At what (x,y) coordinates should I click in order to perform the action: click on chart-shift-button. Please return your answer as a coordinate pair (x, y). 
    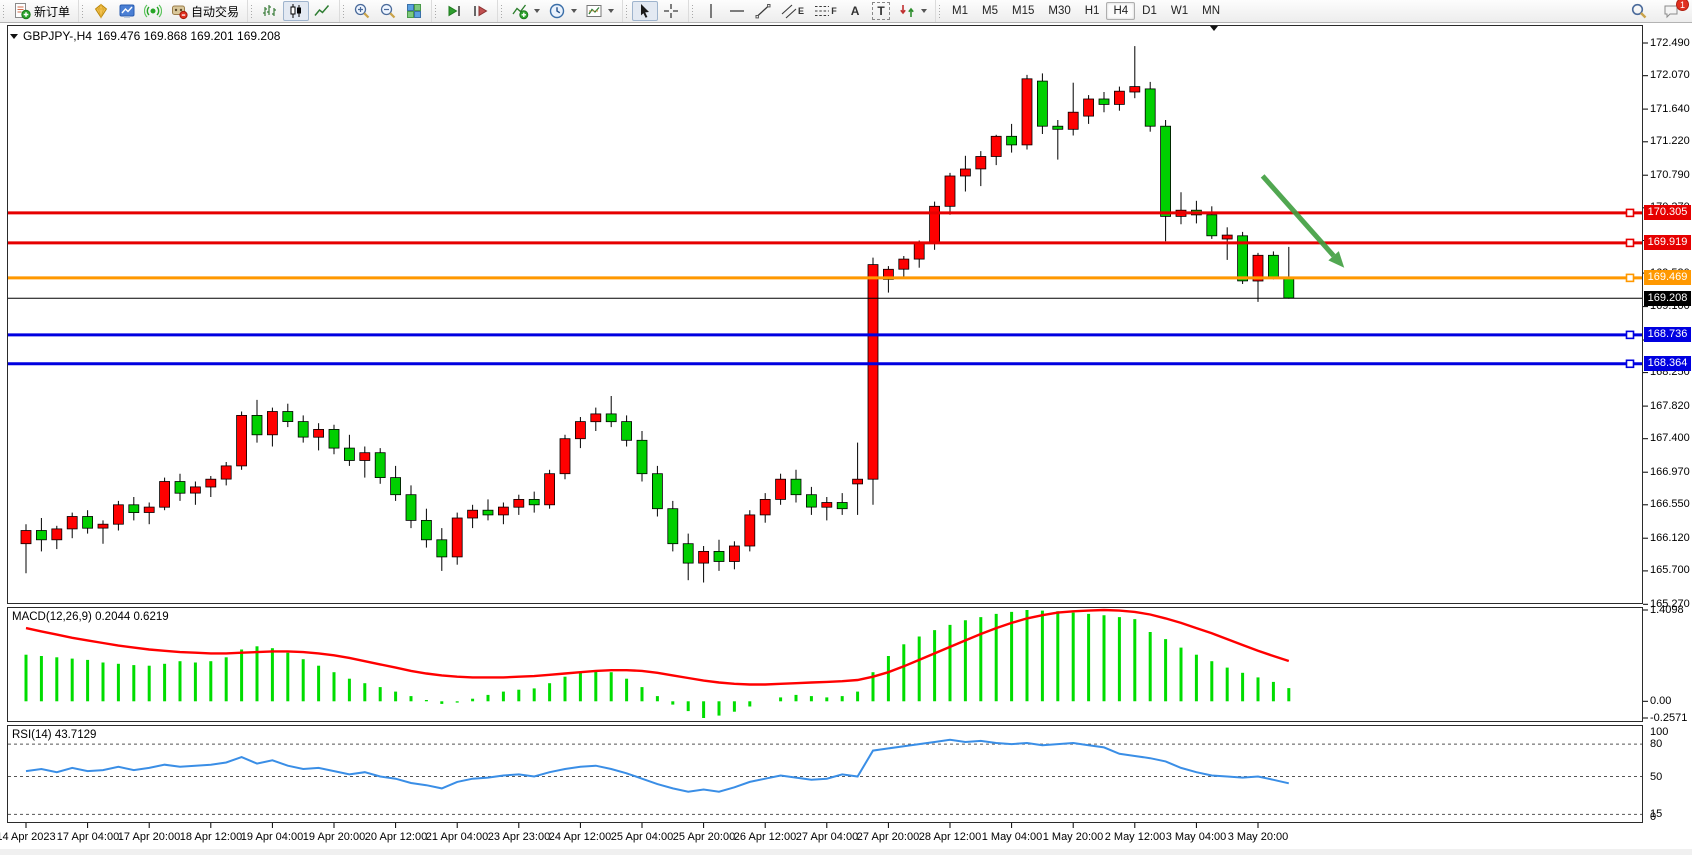
    Looking at the image, I should click on (480, 11).